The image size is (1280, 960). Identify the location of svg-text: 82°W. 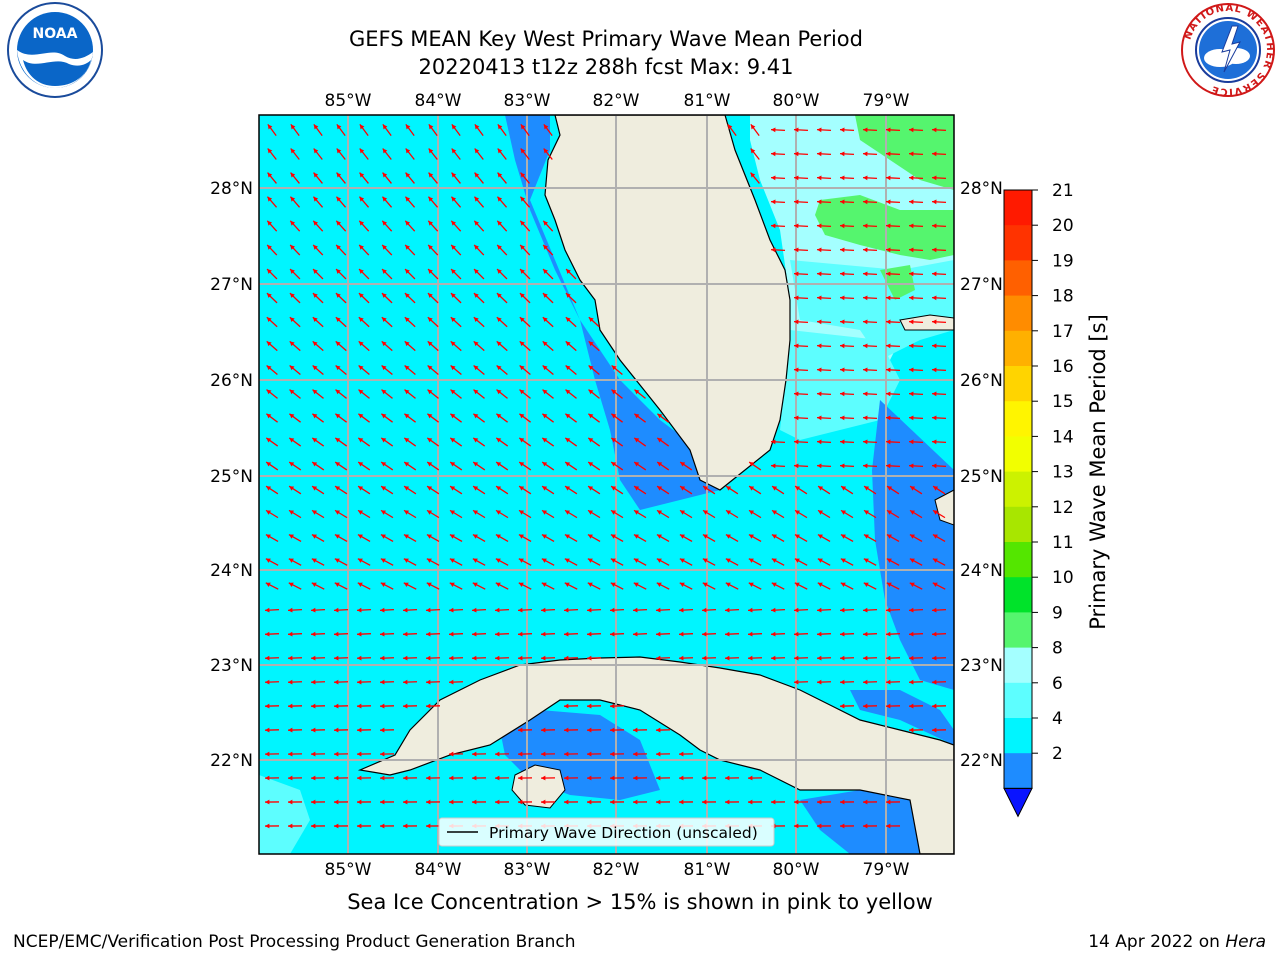
(616, 101).